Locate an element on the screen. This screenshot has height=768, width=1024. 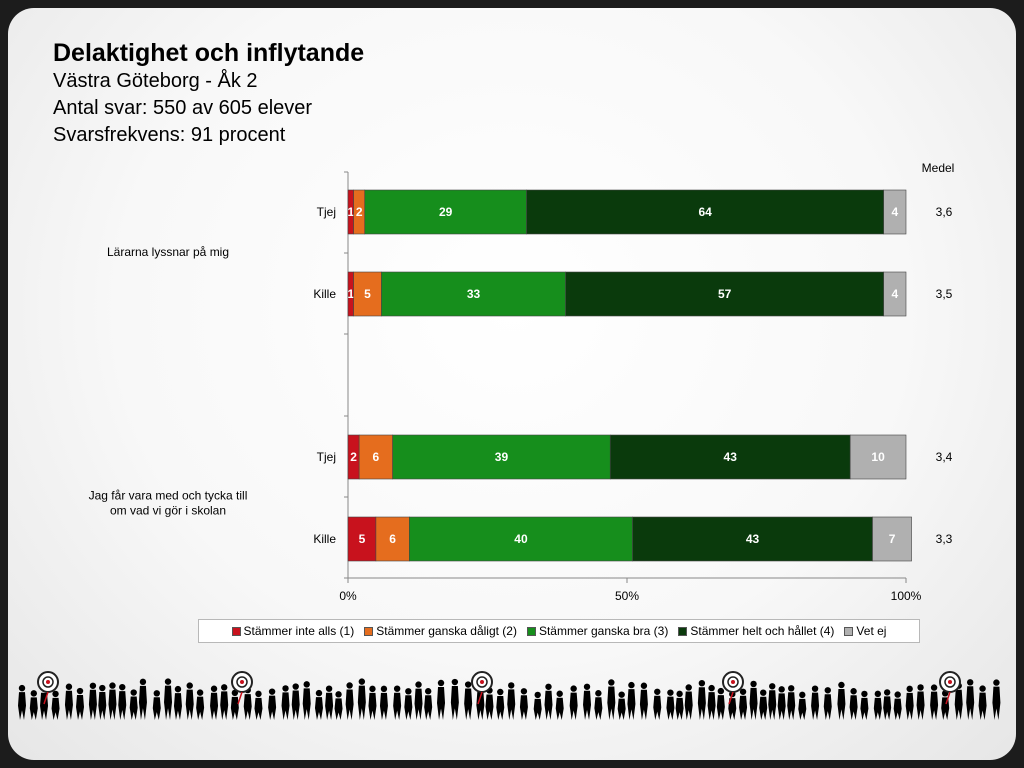
bar-data-label: 10 is located at coordinates (878, 457).